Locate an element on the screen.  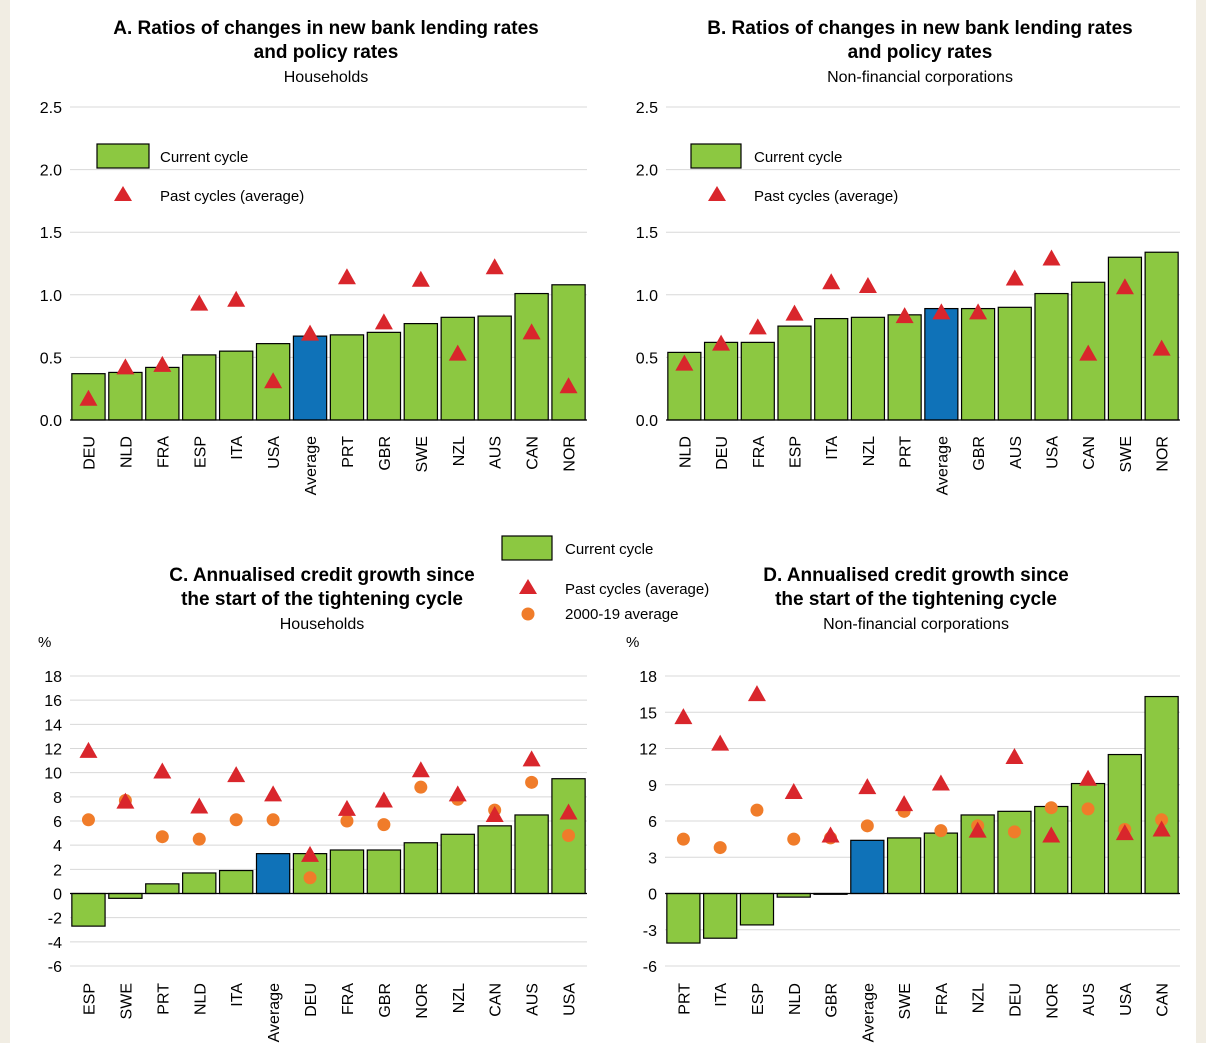
panel-c-unit: % is located at coordinates (44, 642).